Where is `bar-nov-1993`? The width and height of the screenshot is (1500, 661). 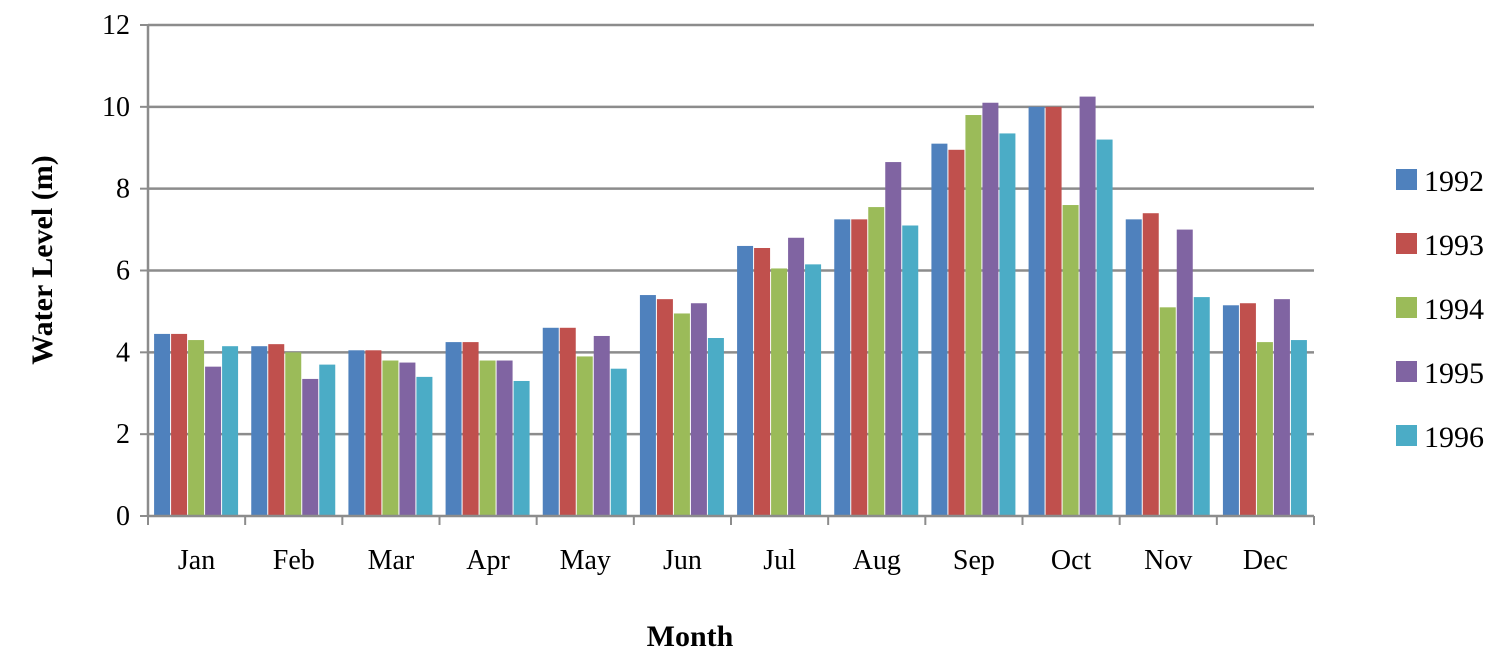 bar-nov-1993 is located at coordinates (1150, 364).